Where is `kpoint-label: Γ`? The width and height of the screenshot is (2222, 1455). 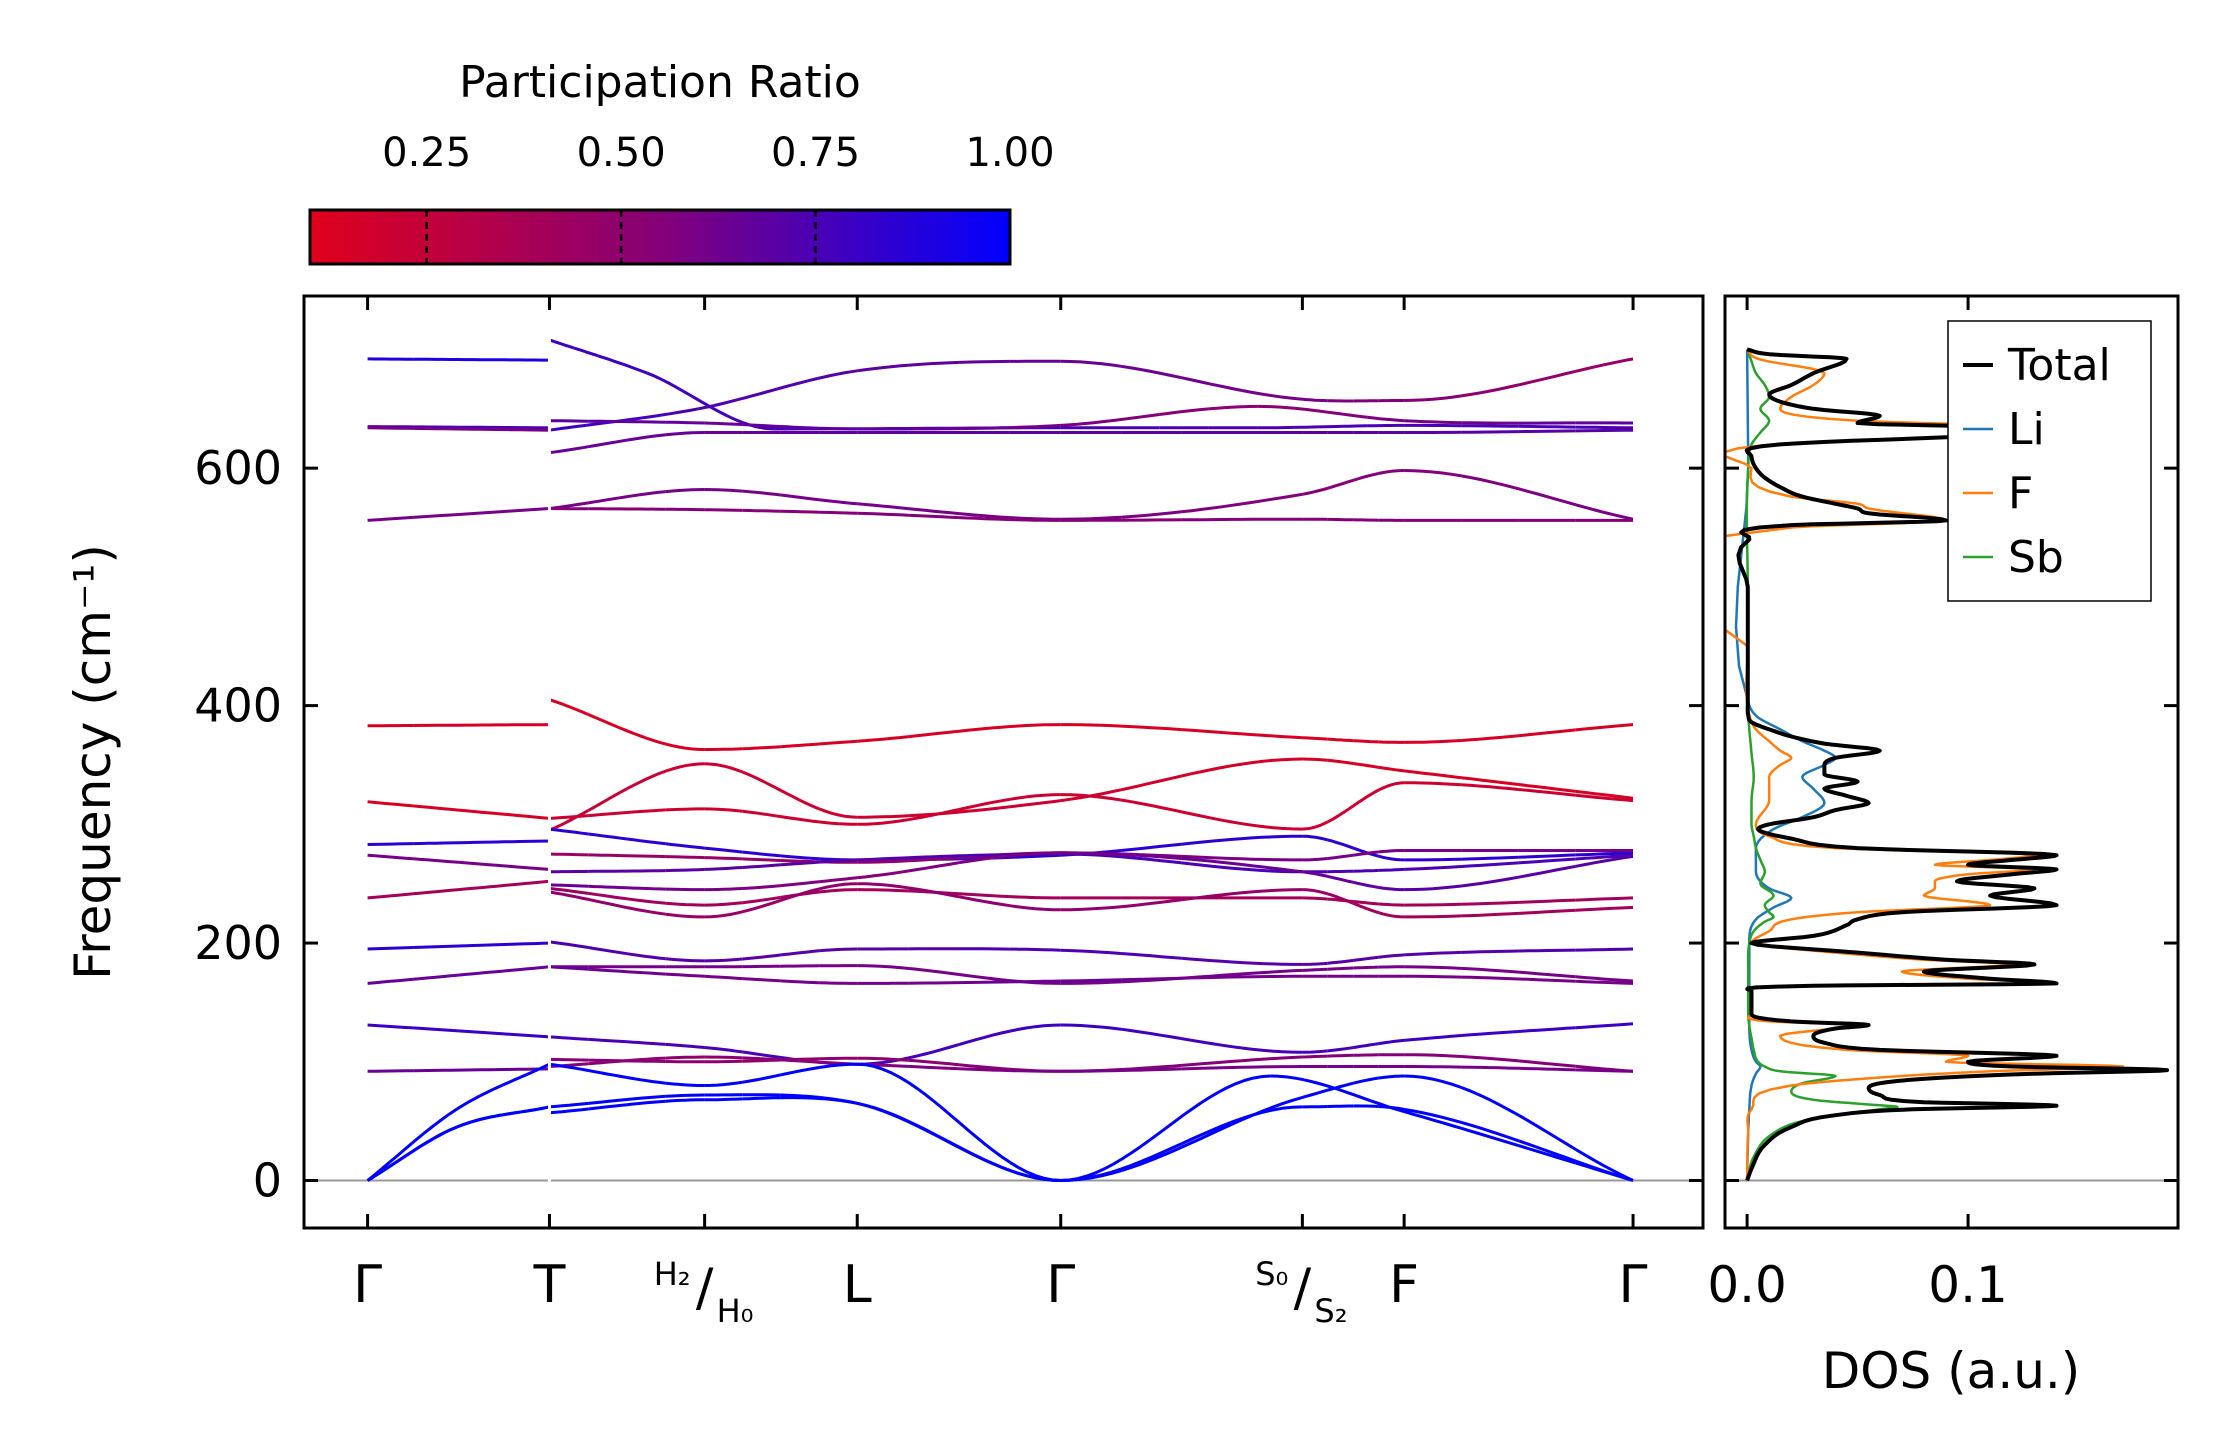
kpoint-label: Γ is located at coordinates (1060, 1285).